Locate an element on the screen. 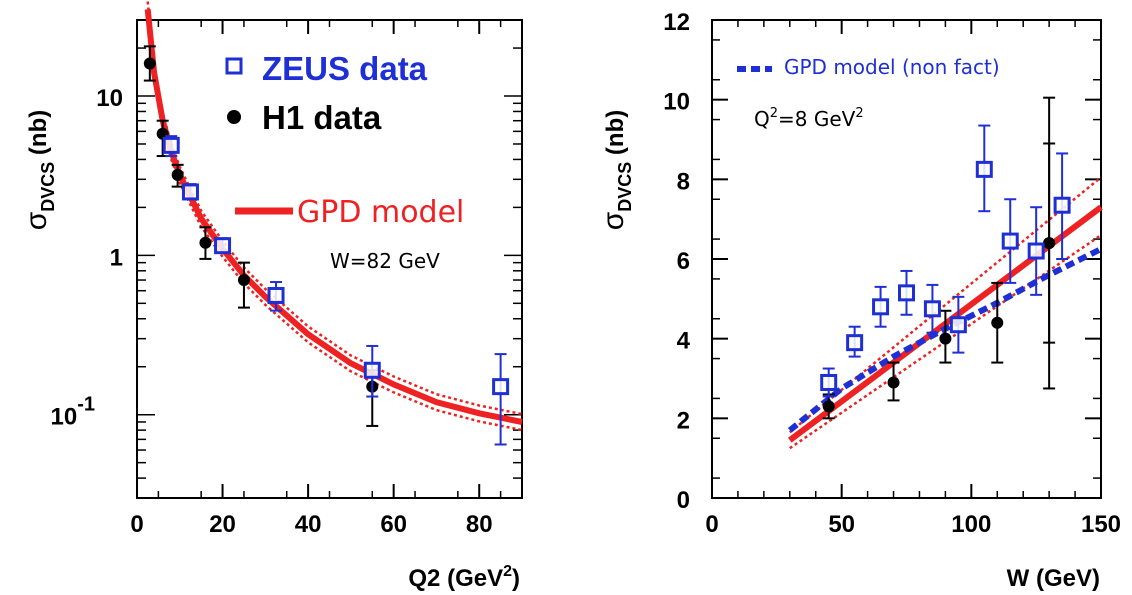 This screenshot has height=595, width=1132. right-x-tick-label: 50 is located at coordinates (841, 524).